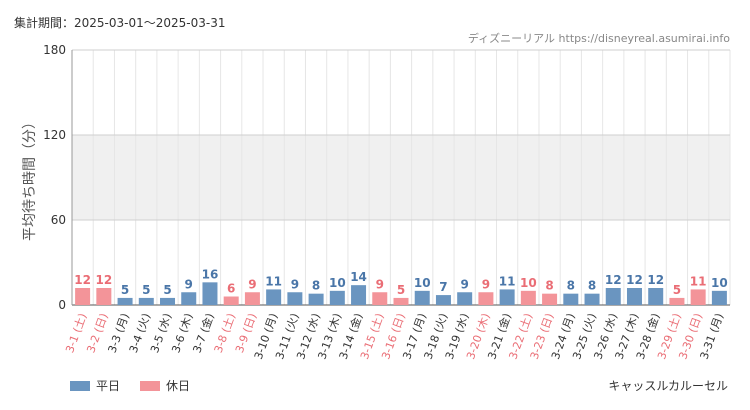 The height and width of the screenshot is (410, 750). What do you see at coordinates (668, 386) in the screenshot?
I see `attraction-name: キャッスルカルーセル` at bounding box center [668, 386].